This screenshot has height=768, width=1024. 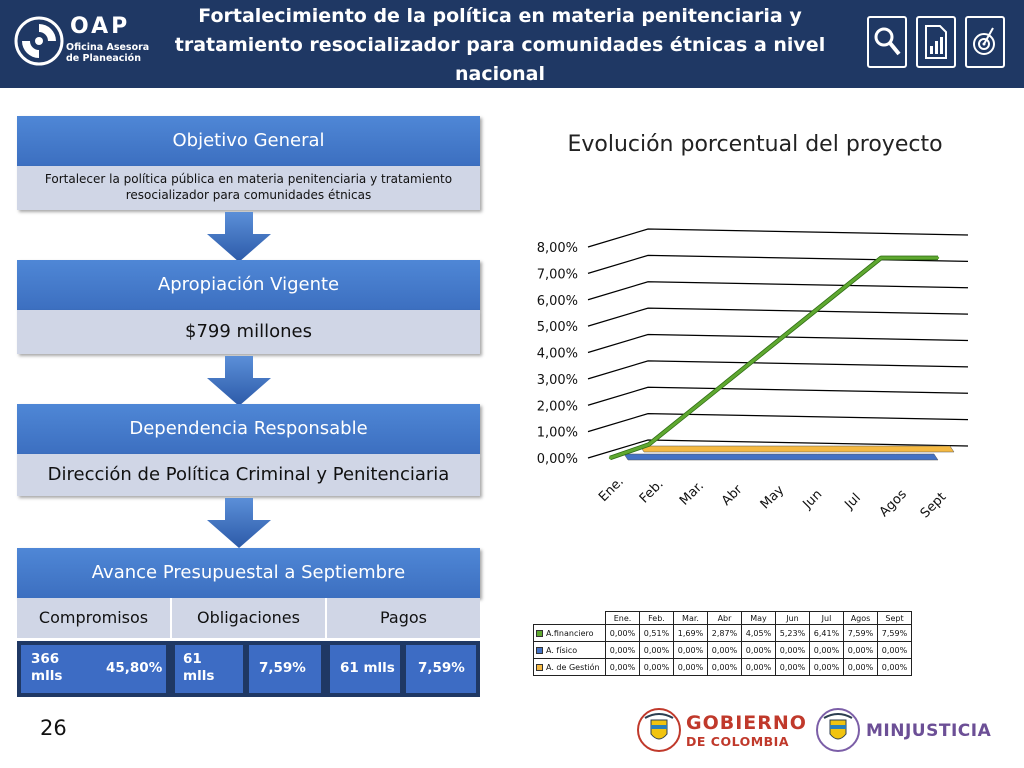 I want to click on obligaciones-amount: 61 mlls, so click(x=209, y=669).